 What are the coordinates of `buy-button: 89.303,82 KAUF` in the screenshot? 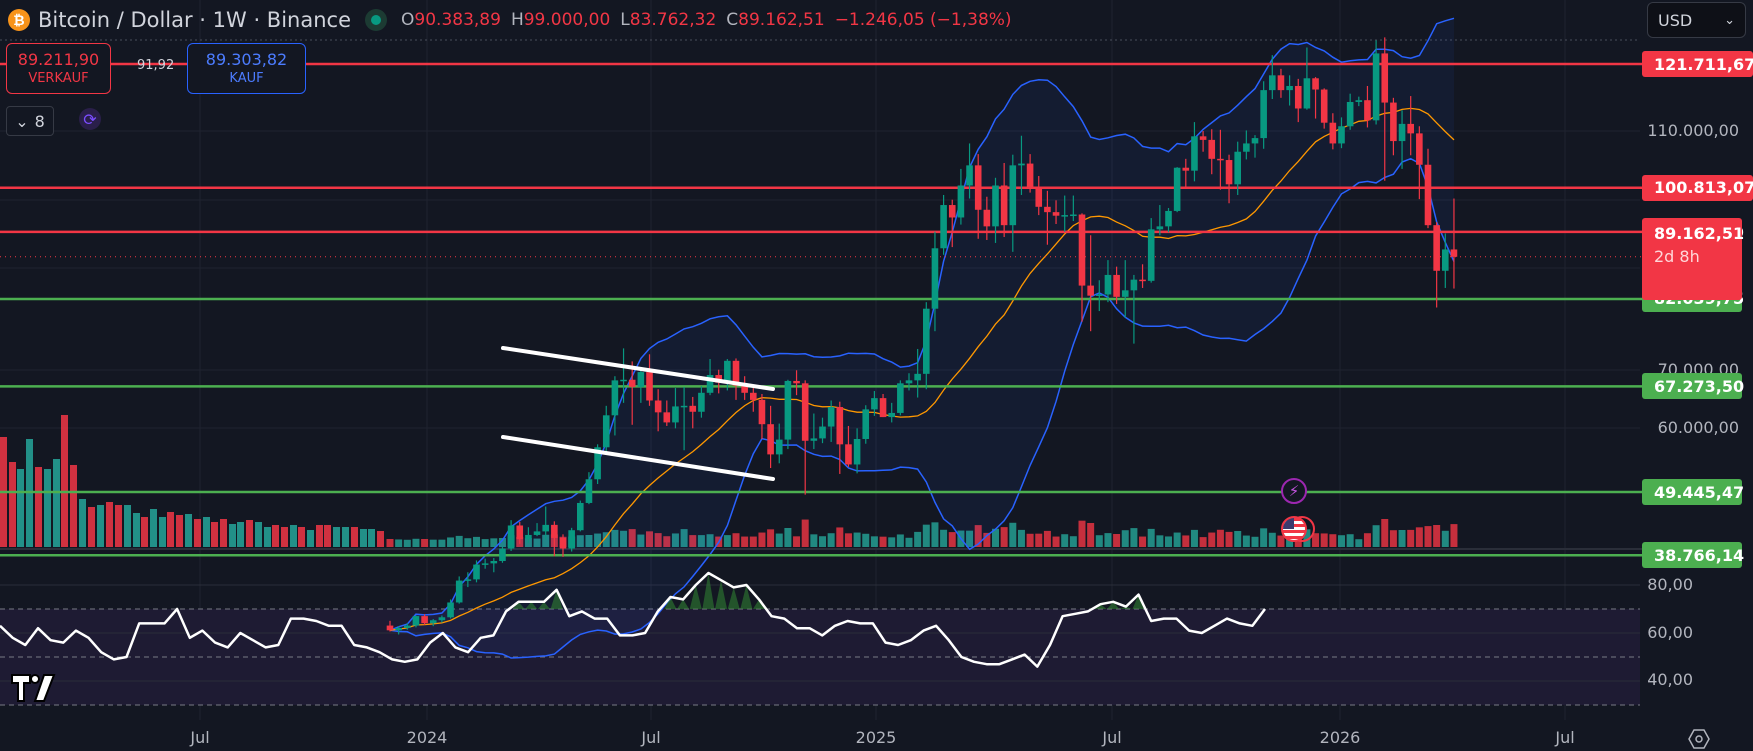 It's located at (246, 68).